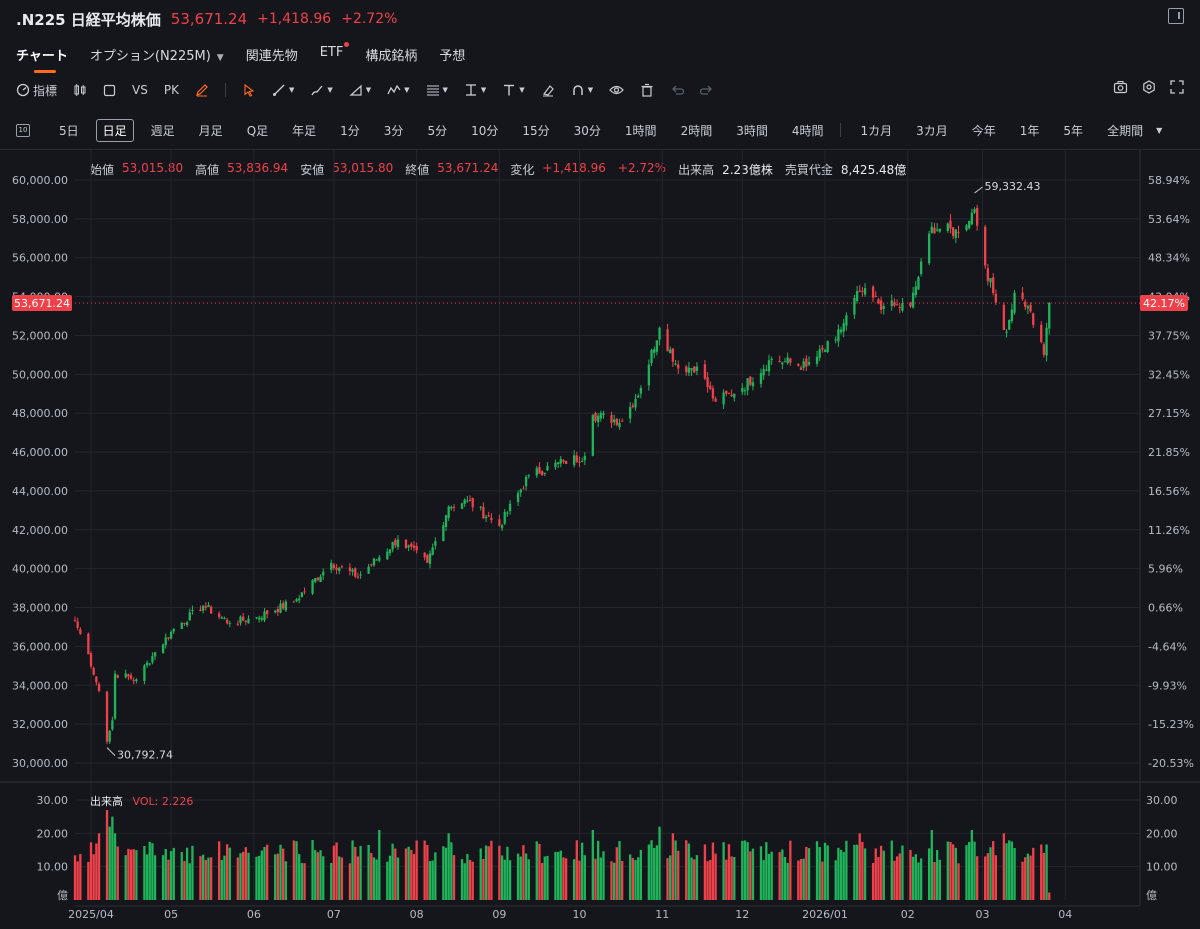  I want to click on min-annotation-label: 30,792.74, so click(145, 755).